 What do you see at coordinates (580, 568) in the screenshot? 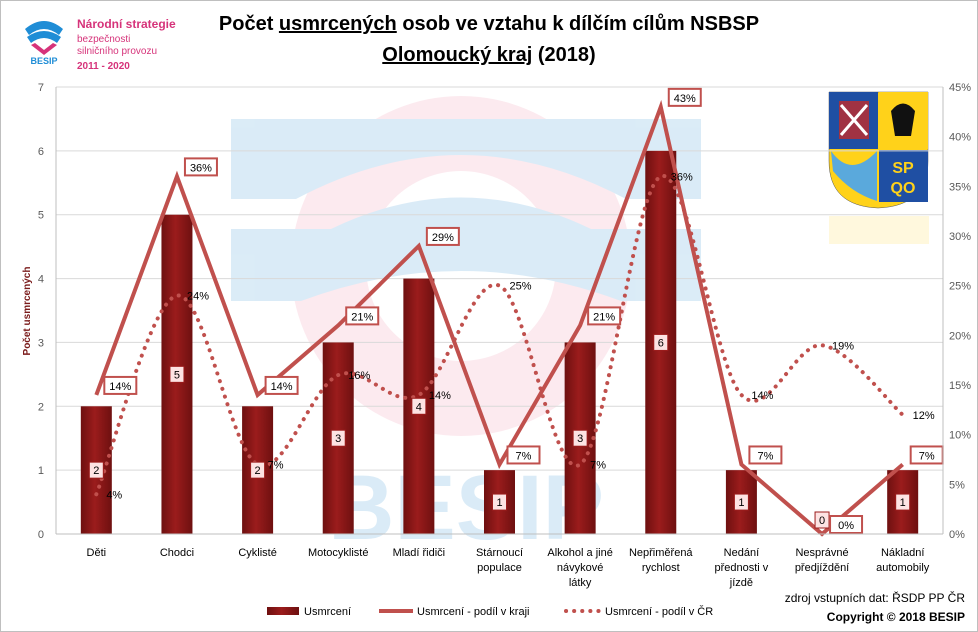
I see `x-tick-label: návykové` at bounding box center [580, 568].